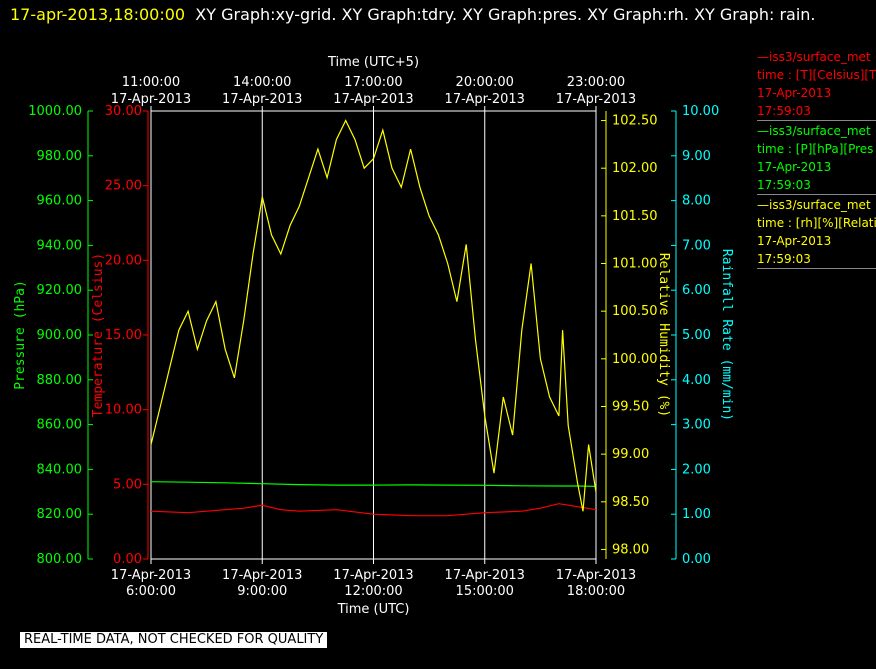 The height and width of the screenshot is (669, 876). I want to click on rain-axis-title: Rainfall Rate (mm/min), so click(726, 335).